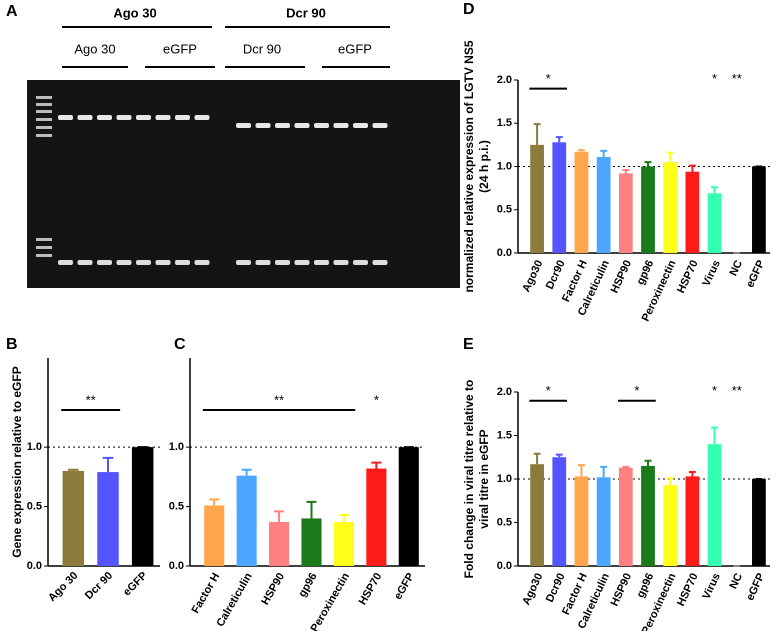  Describe the element at coordinates (484, 166) in the screenshot. I see `y-axis-label: (24 h p.i.)` at that location.